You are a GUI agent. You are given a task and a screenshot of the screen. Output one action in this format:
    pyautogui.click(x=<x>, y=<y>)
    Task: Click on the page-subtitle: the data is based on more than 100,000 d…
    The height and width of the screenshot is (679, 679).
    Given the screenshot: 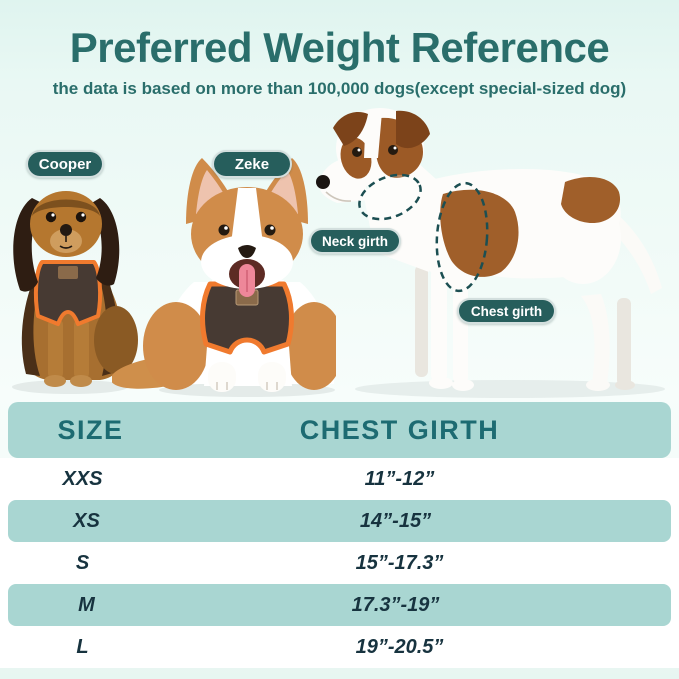 What is the action you would take?
    pyautogui.click(x=339, y=88)
    